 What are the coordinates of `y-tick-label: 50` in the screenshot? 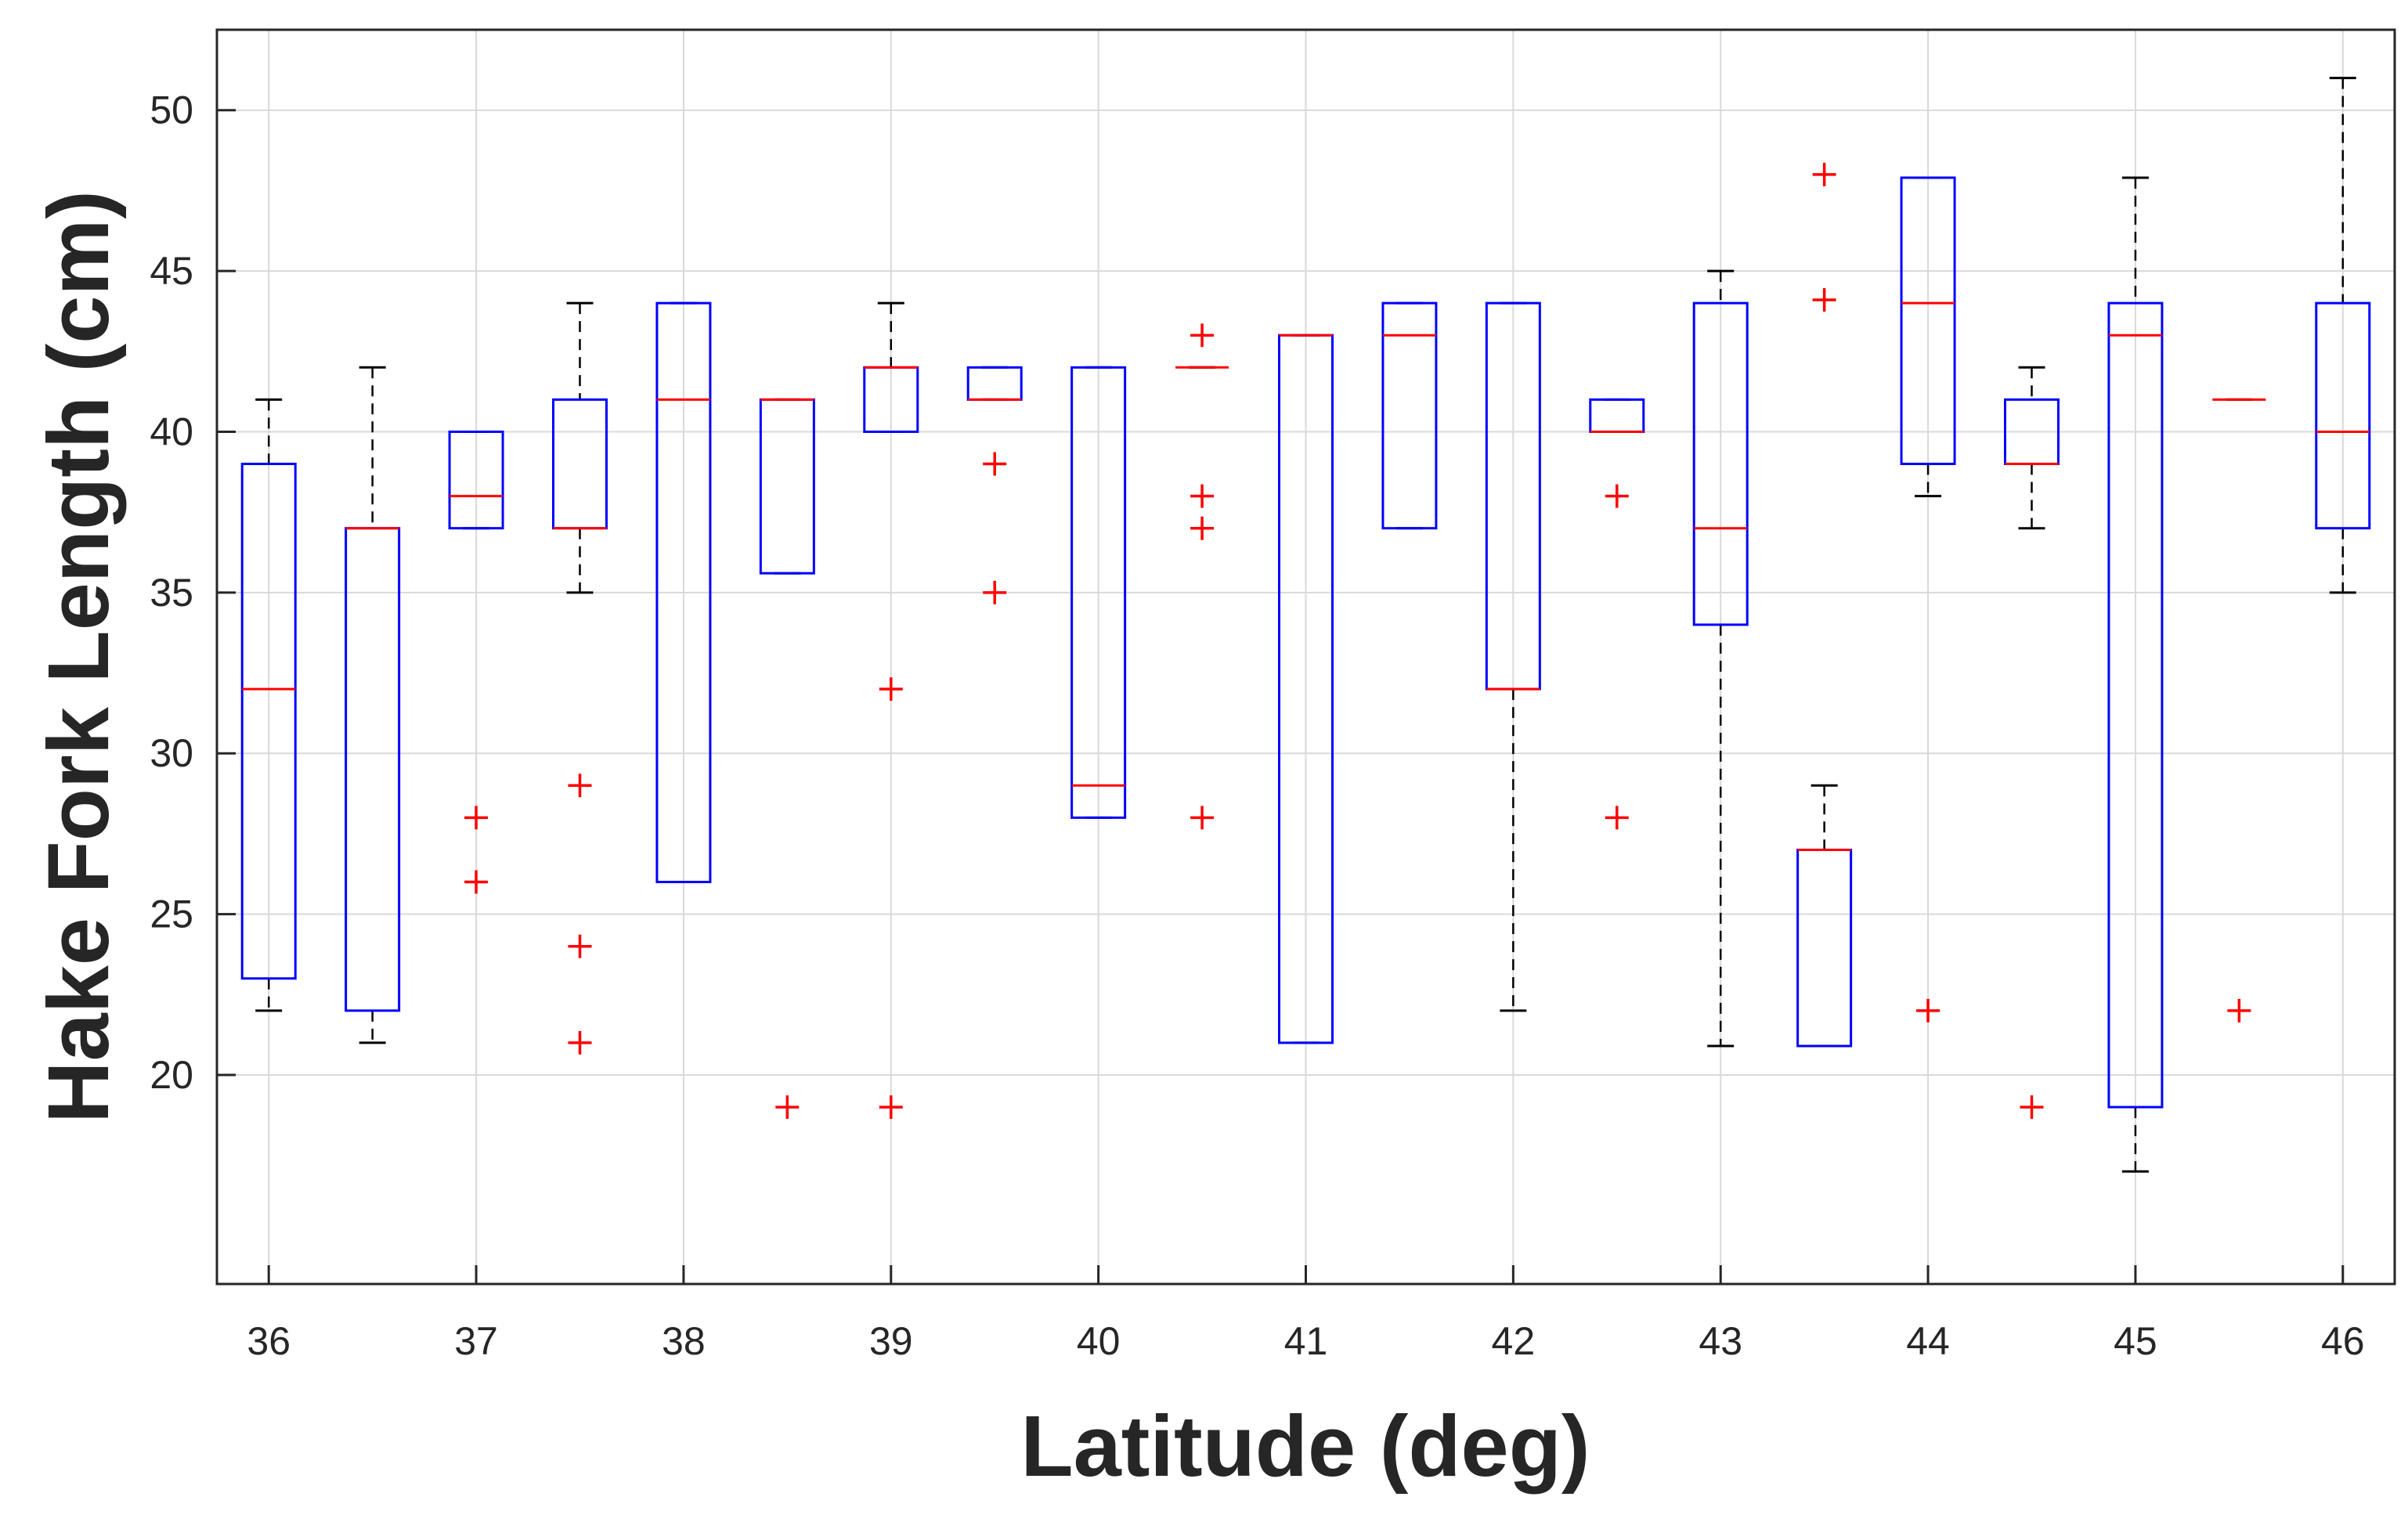 It's located at (171, 110).